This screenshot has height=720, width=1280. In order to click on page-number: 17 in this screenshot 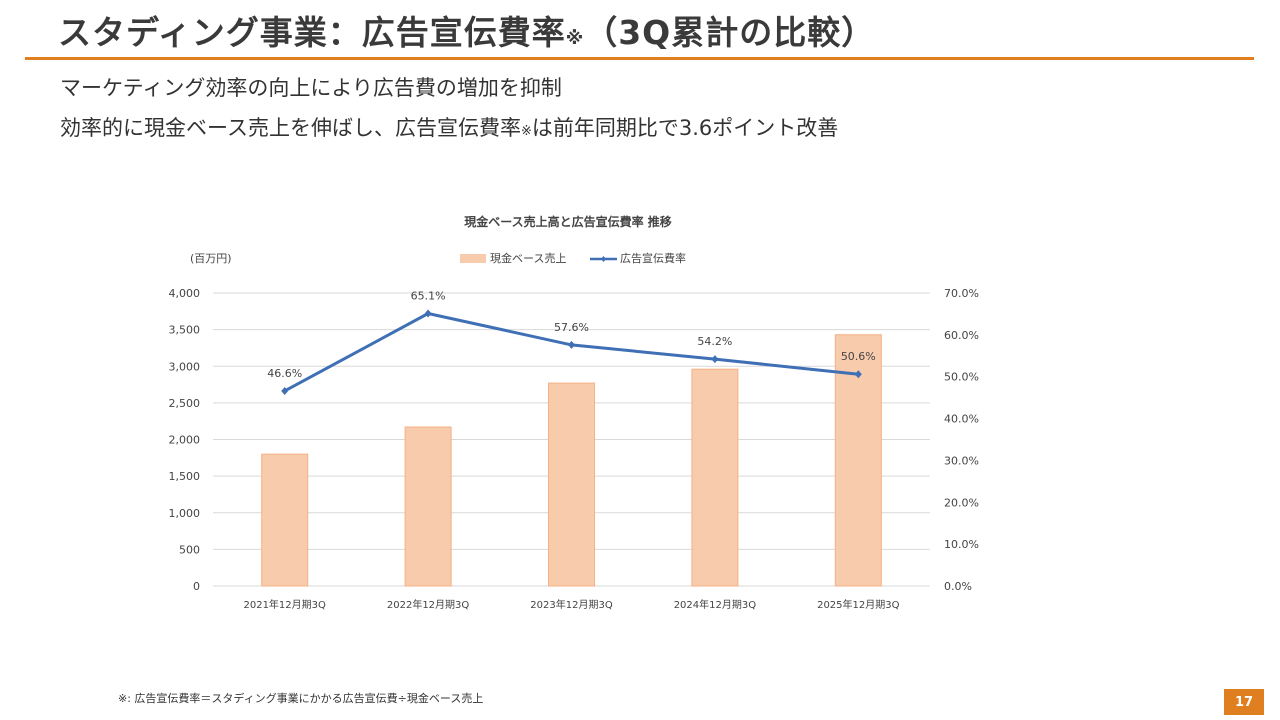, I will do `click(1244, 702)`.